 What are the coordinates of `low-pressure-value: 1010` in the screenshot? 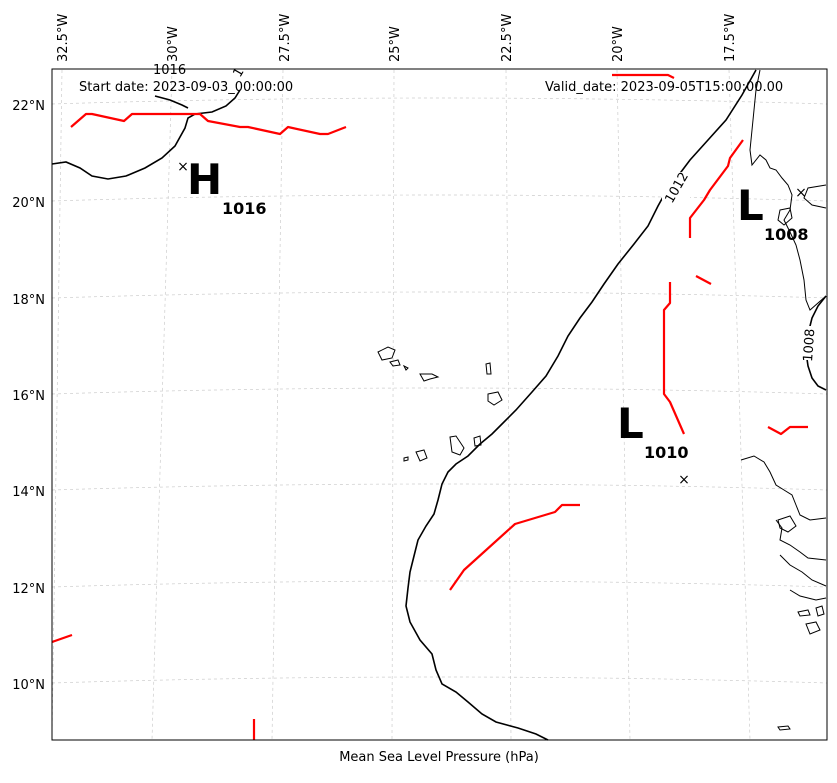 It's located at (666, 452).